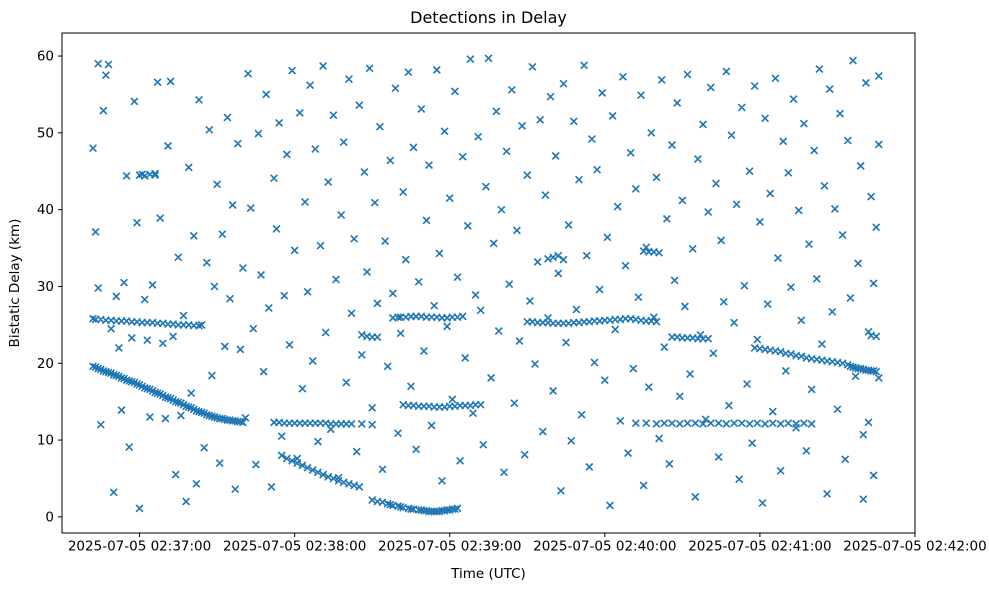 The height and width of the screenshot is (594, 989). What do you see at coordinates (449, 547) in the screenshot?
I see `x-tick-label: 2025-07-05 02:39:00` at bounding box center [449, 547].